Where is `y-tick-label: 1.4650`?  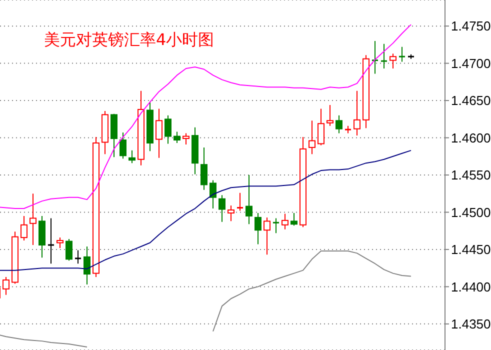 y-tick-label: 1.4650 is located at coordinates (471, 100).